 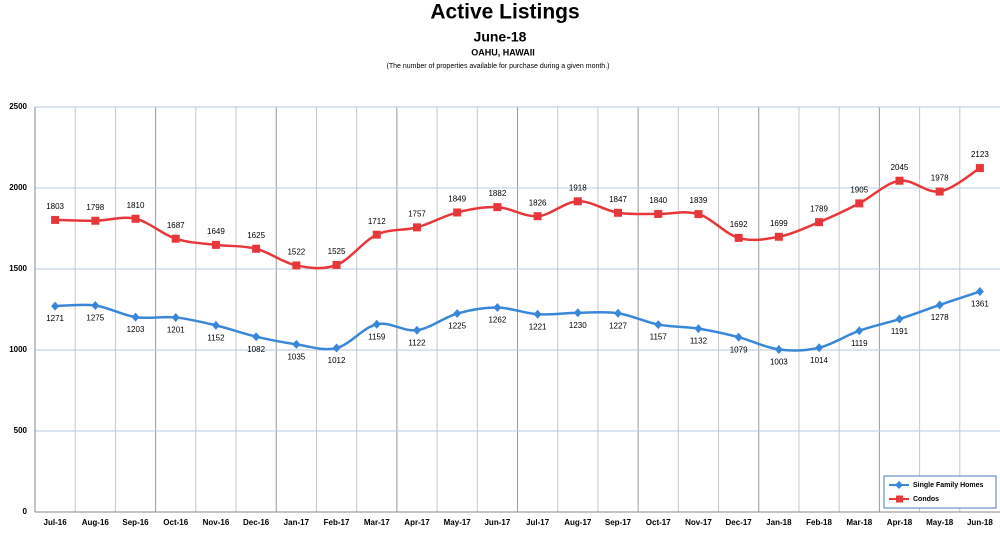 I want to click on x-tick-label: Aug-17, so click(x=578, y=522).